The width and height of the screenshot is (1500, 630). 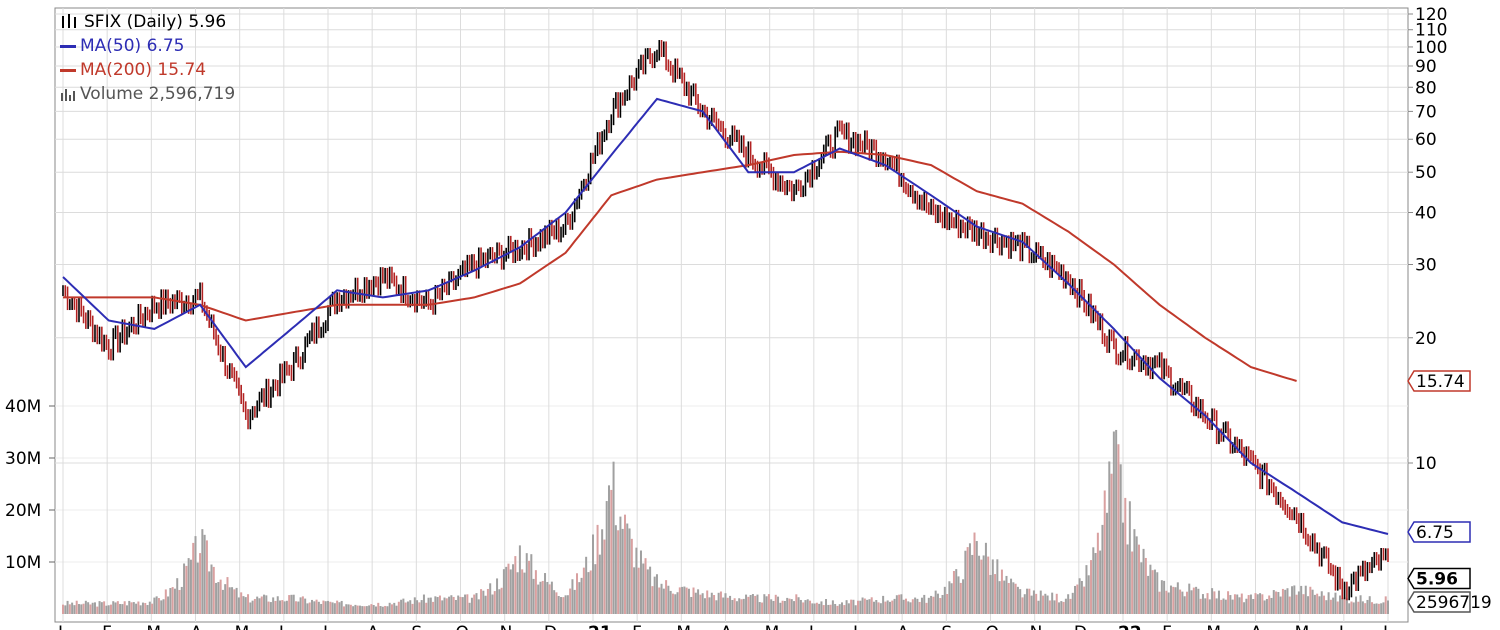 What do you see at coordinates (1439, 578) in the screenshot?
I see `price-value-tag: 5.96` at bounding box center [1439, 578].